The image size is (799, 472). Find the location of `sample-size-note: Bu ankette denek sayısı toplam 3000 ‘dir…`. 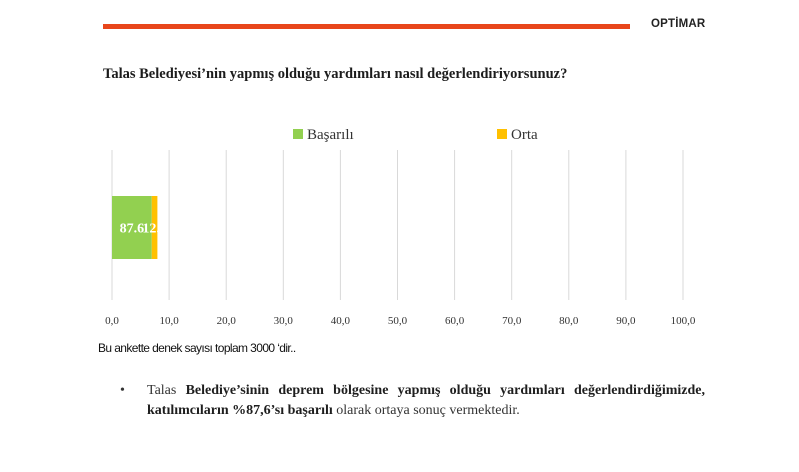

sample-size-note: Bu ankette denek sayısı toplam 3000 ‘dir… is located at coordinates (197, 348).